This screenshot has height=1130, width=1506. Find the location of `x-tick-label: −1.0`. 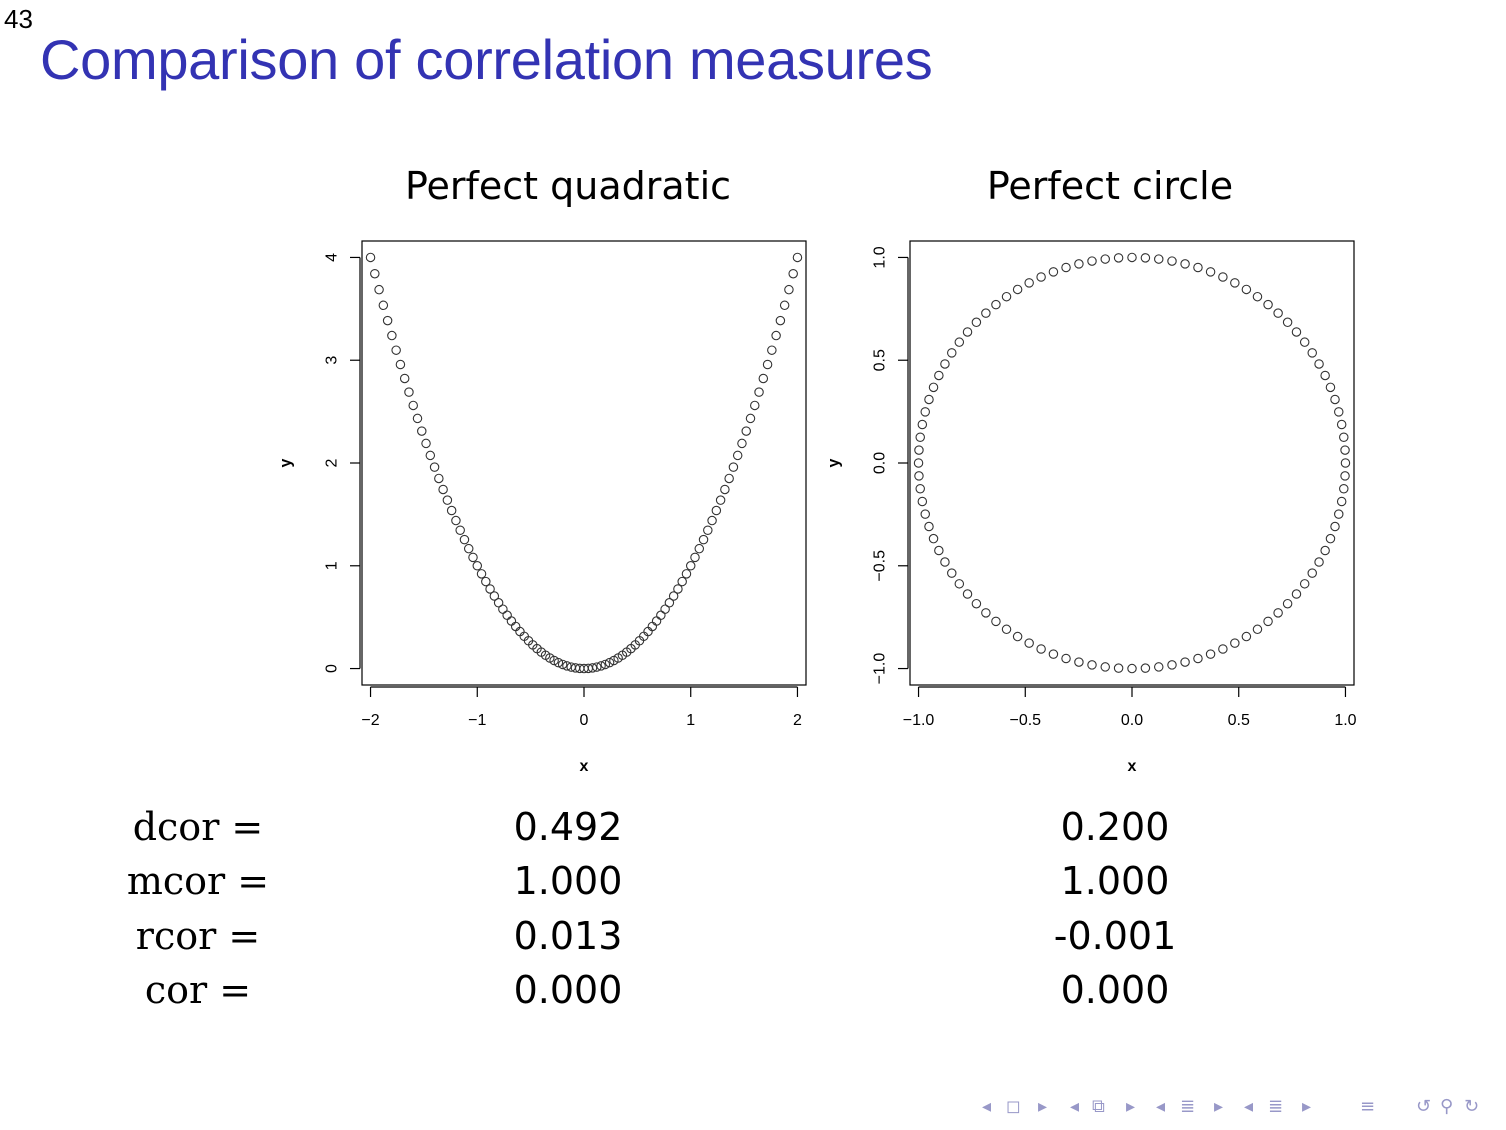

x-tick-label: −1.0 is located at coordinates (919, 720).